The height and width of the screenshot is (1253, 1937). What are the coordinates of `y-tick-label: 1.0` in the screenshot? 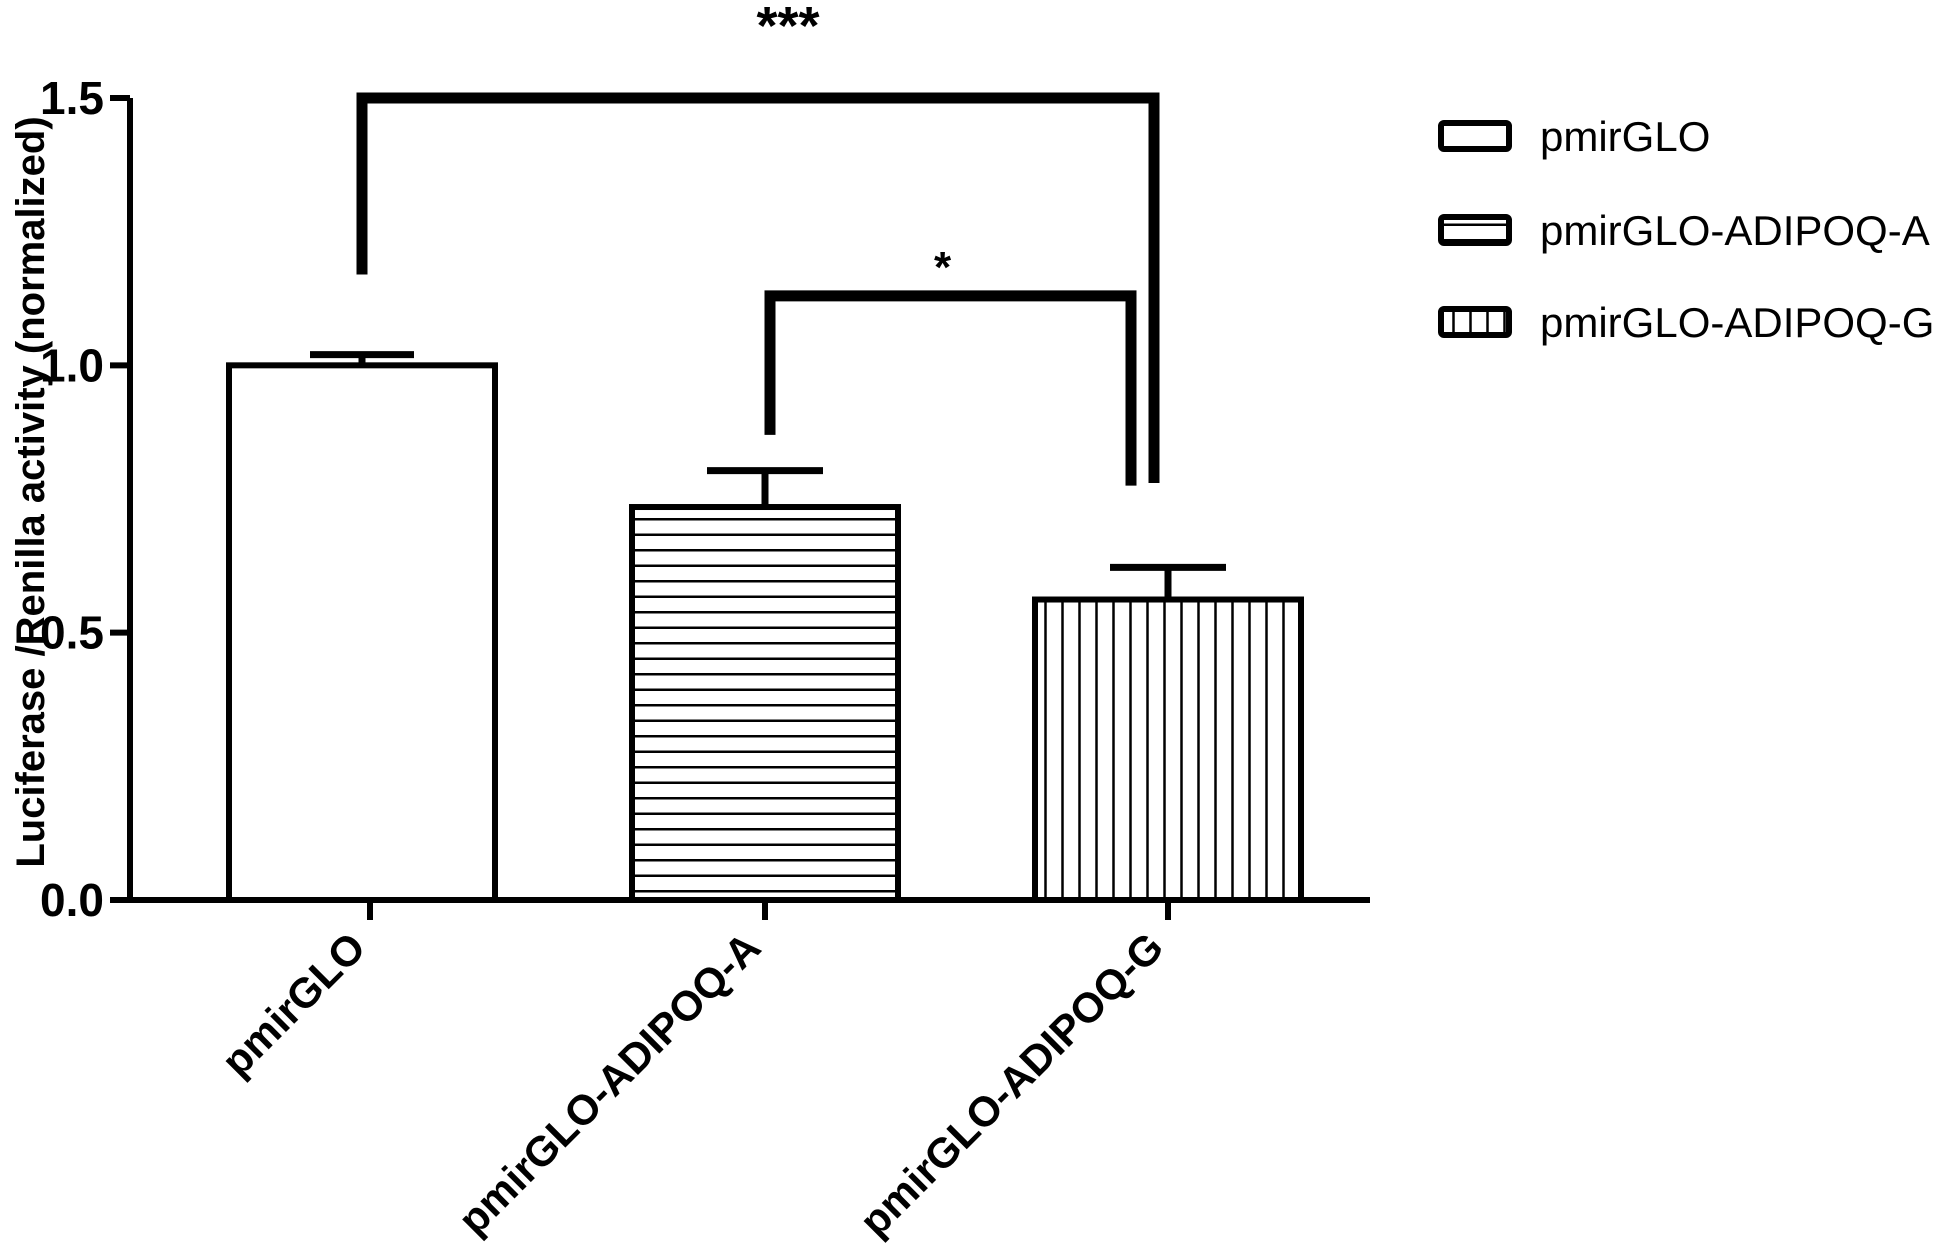 It's located at (72, 365).